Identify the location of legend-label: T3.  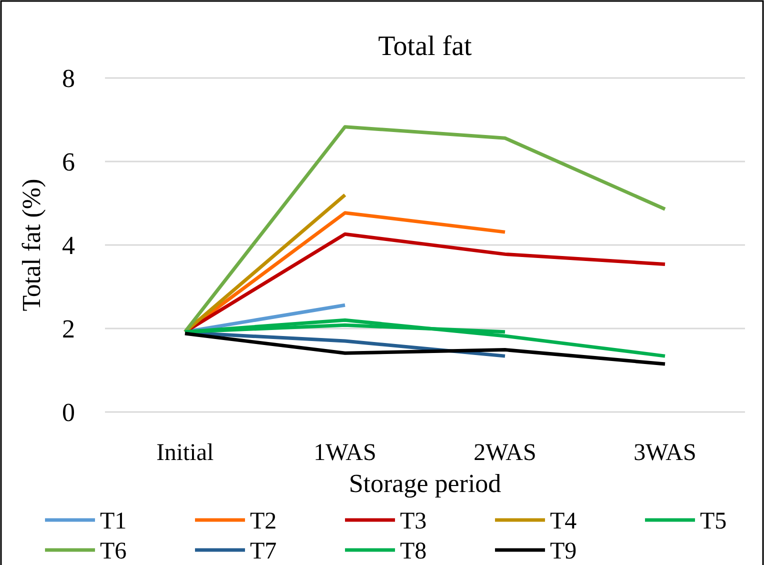
(413, 521).